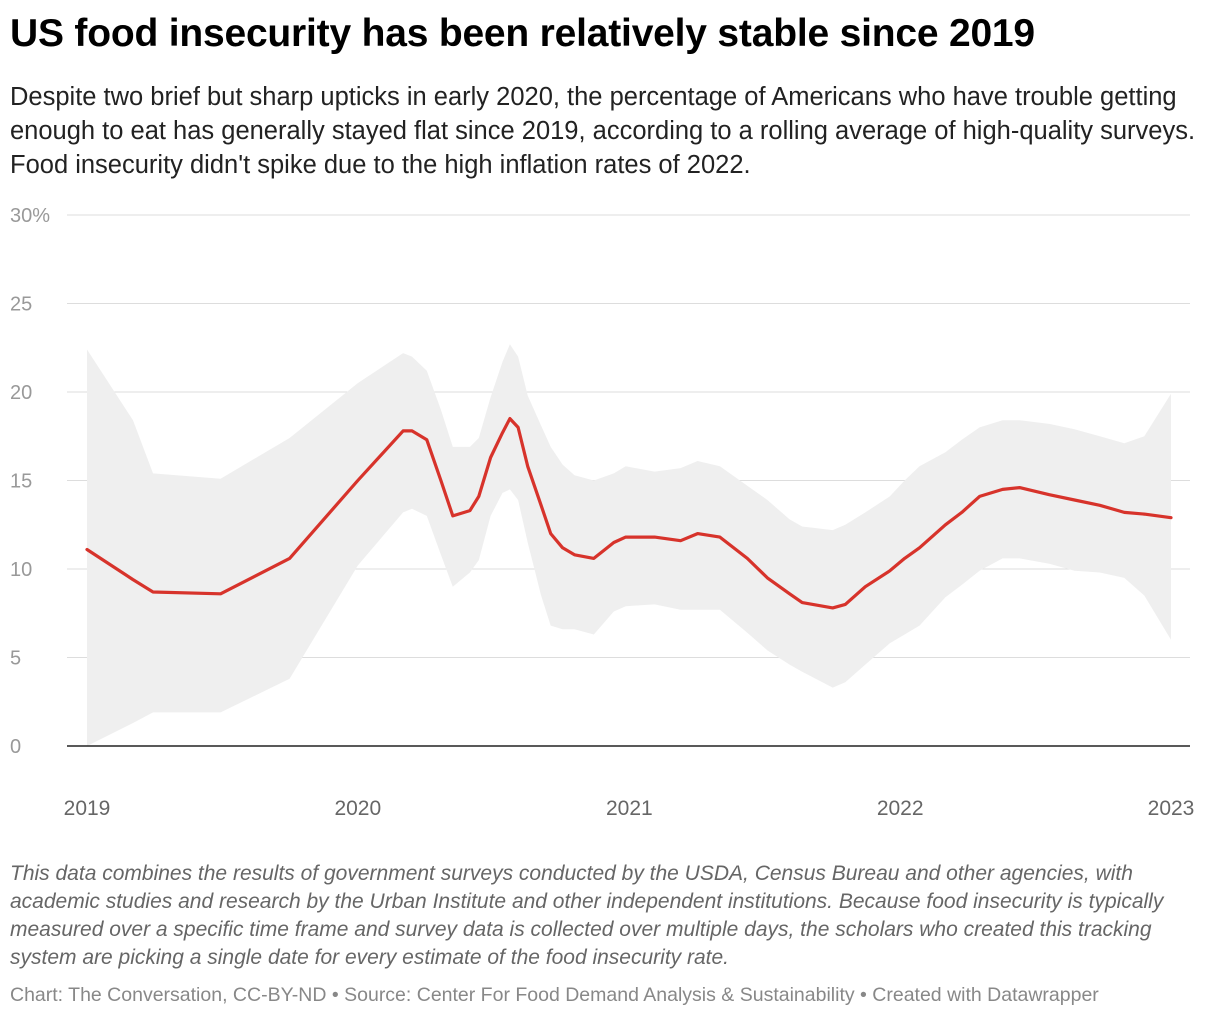 This screenshot has height=1020, width=1220. Describe the element at coordinates (87, 808) in the screenshot. I see `x-tick-label: 2019` at that location.